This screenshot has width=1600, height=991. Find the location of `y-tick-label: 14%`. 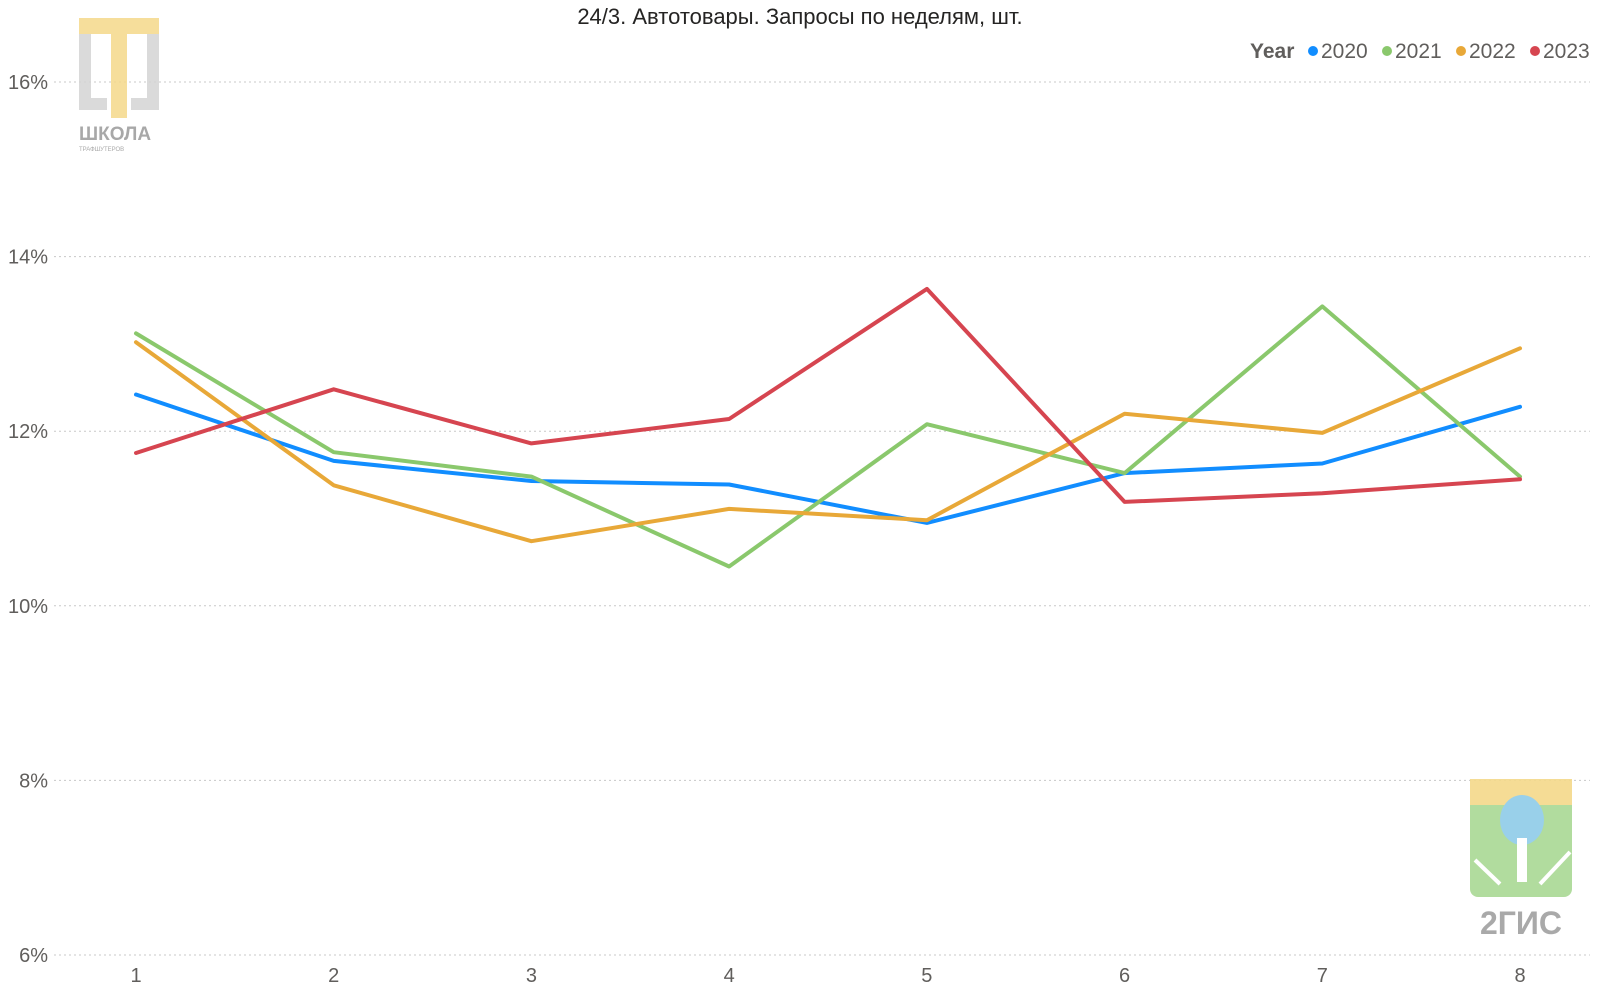

y-tick-label: 14% is located at coordinates (28, 258).